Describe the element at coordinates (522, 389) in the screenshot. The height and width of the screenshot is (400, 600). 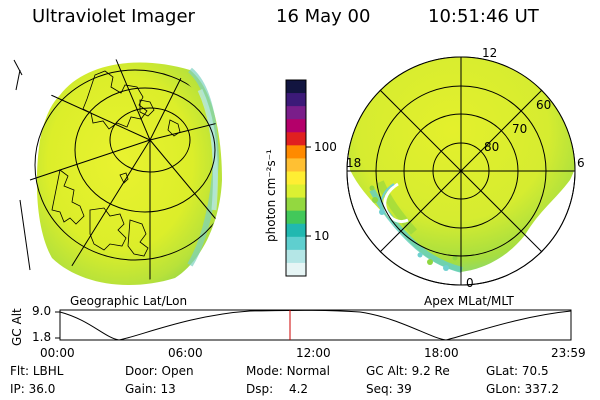
I see `status-glon: GLon: 337.2` at that location.